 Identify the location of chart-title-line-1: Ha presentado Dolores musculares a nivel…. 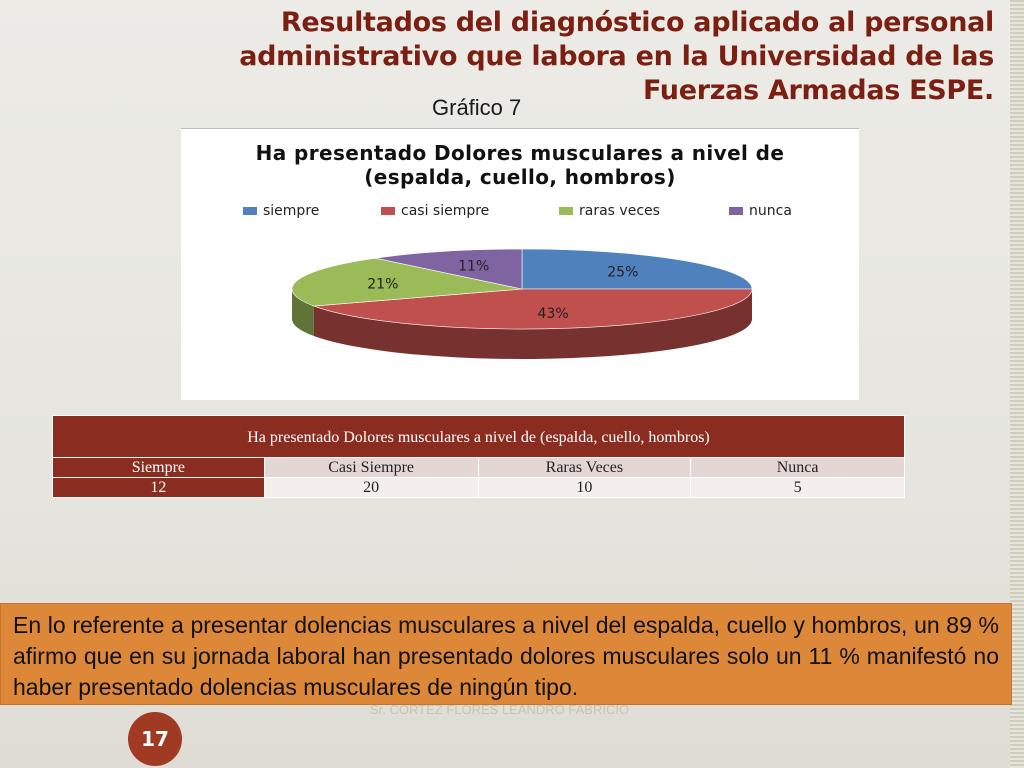
(520, 153).